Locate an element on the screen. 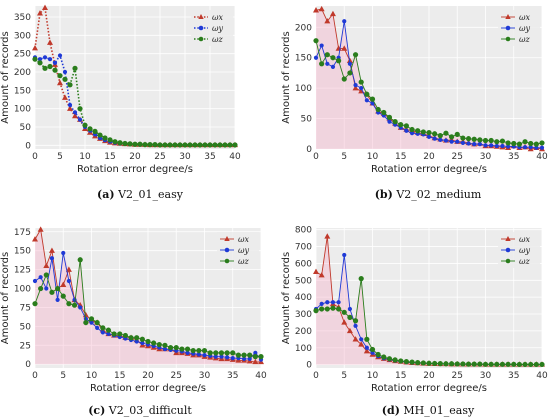  panel-caption-letter: (c) is located at coordinates (96, 410).